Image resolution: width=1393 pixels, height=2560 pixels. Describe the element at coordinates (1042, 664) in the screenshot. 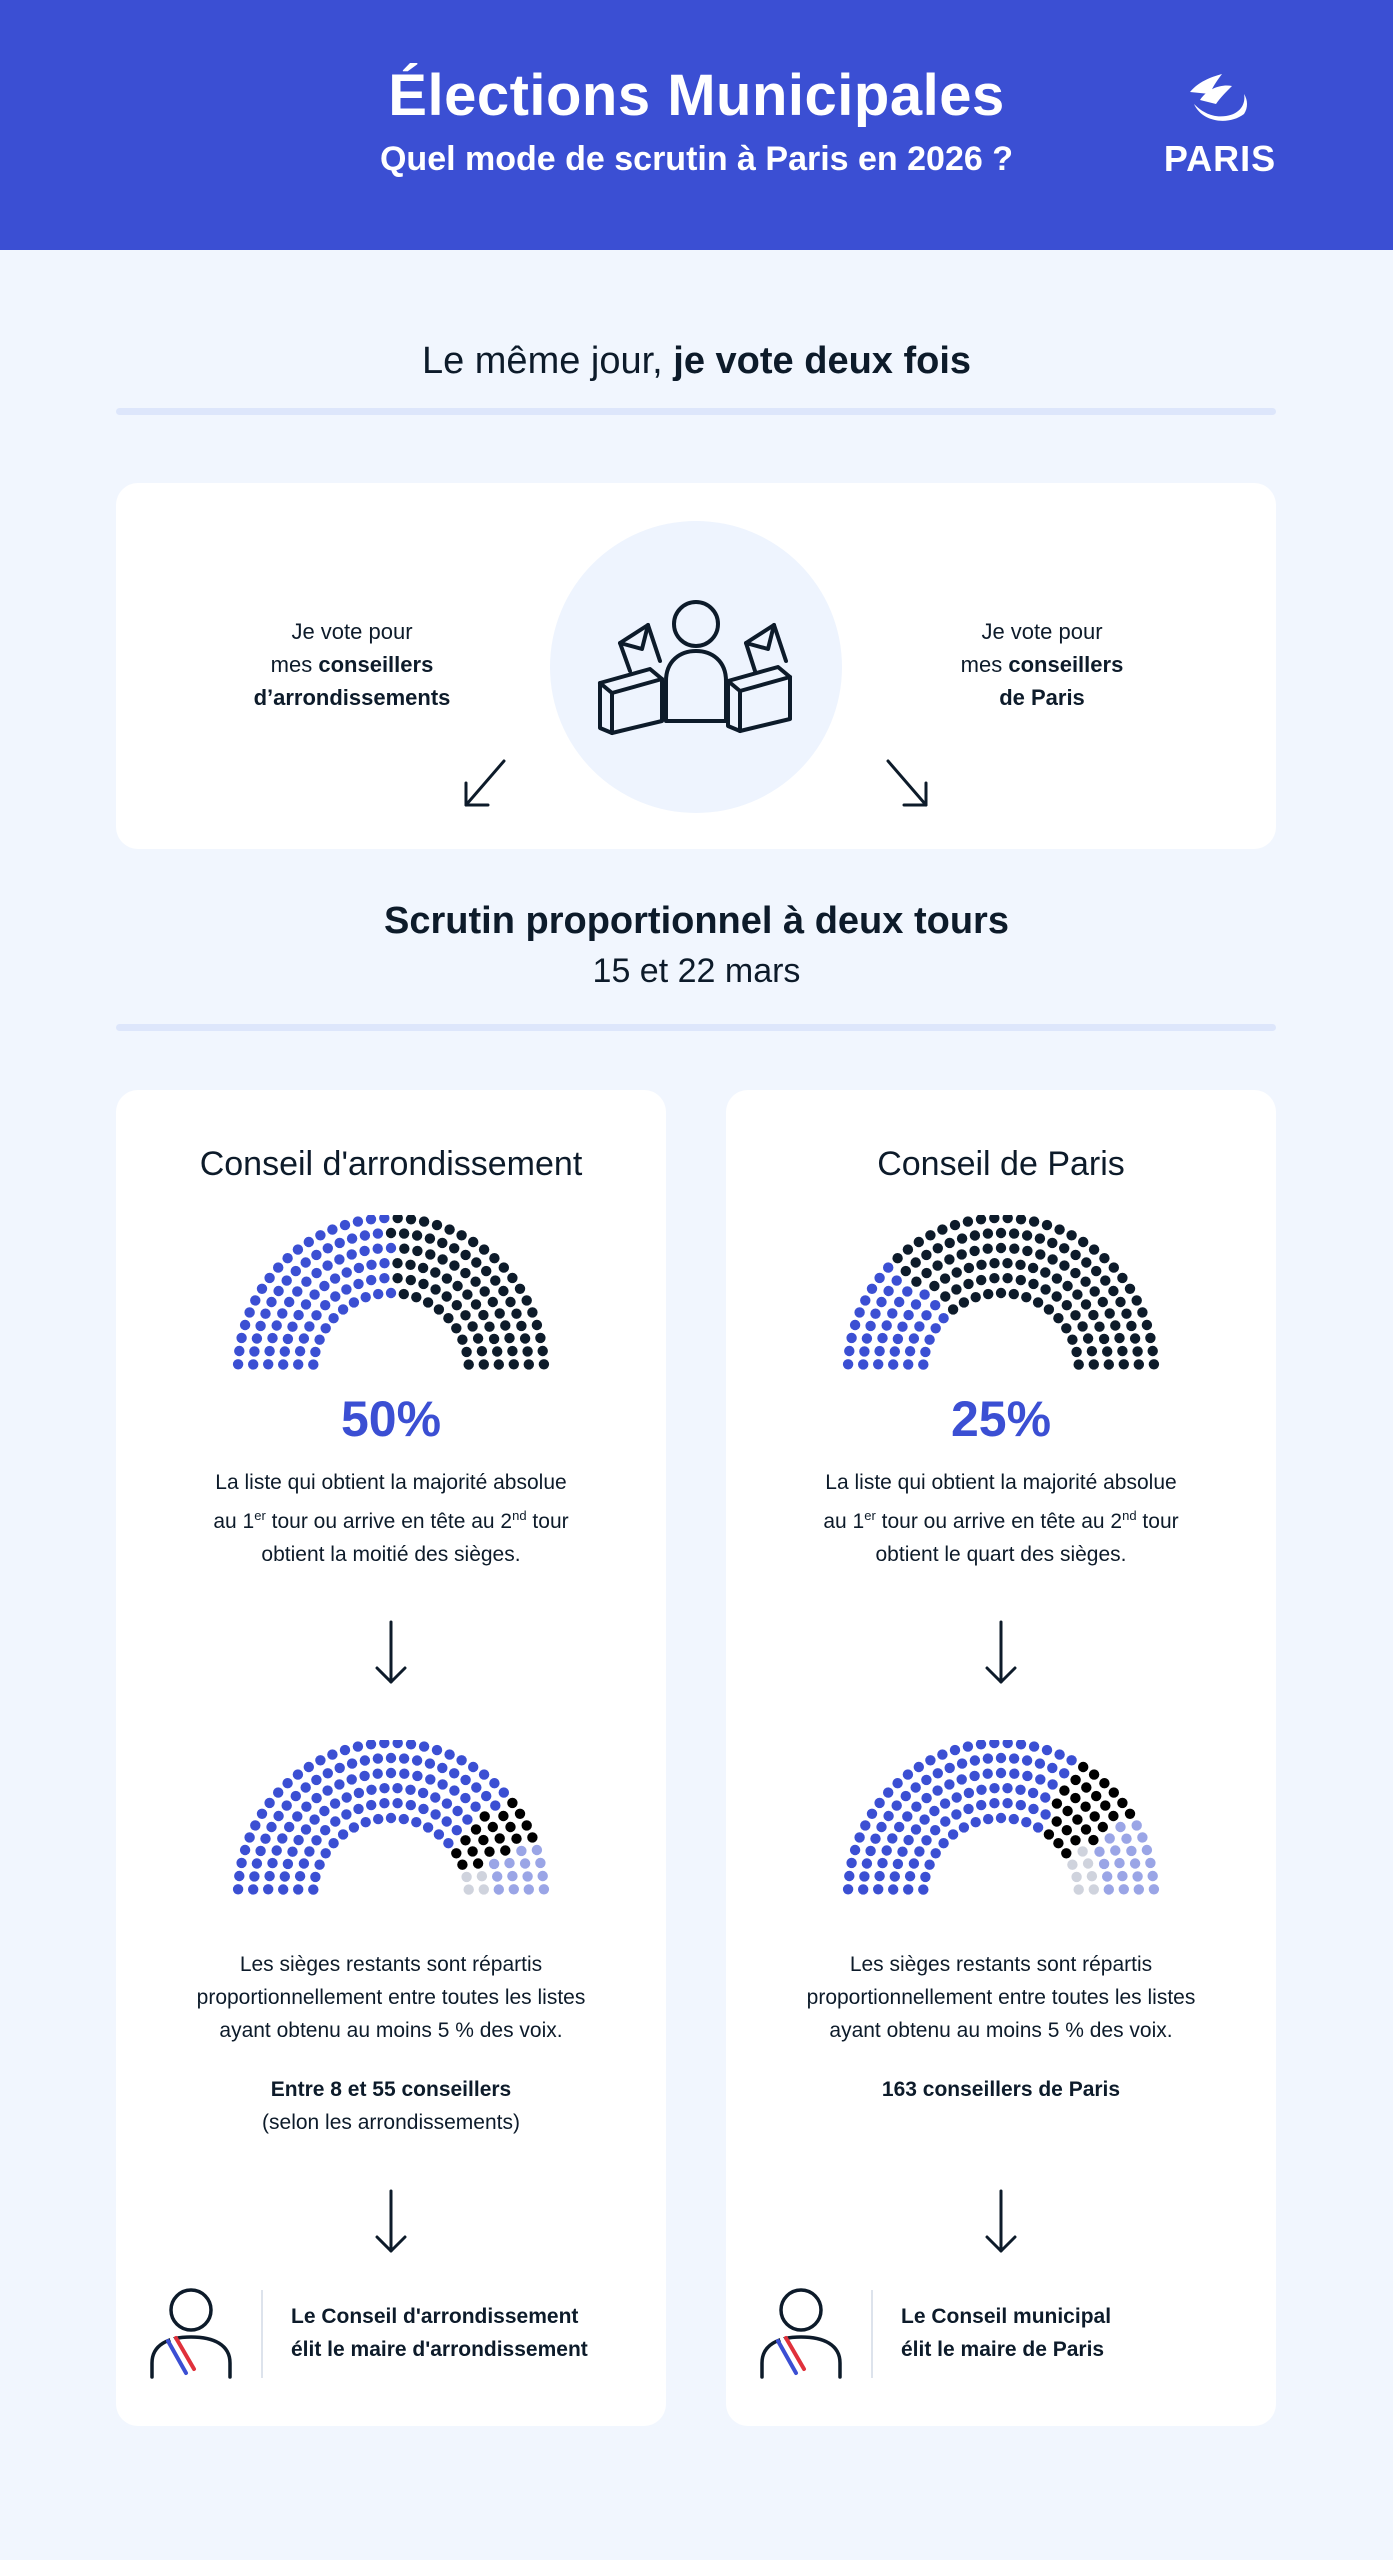

I see `vote-right-line2: mes conseillers` at that location.